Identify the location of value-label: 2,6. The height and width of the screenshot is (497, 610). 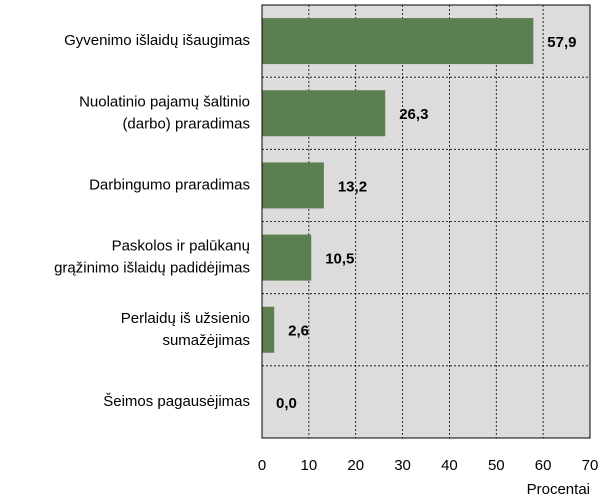
(298, 331).